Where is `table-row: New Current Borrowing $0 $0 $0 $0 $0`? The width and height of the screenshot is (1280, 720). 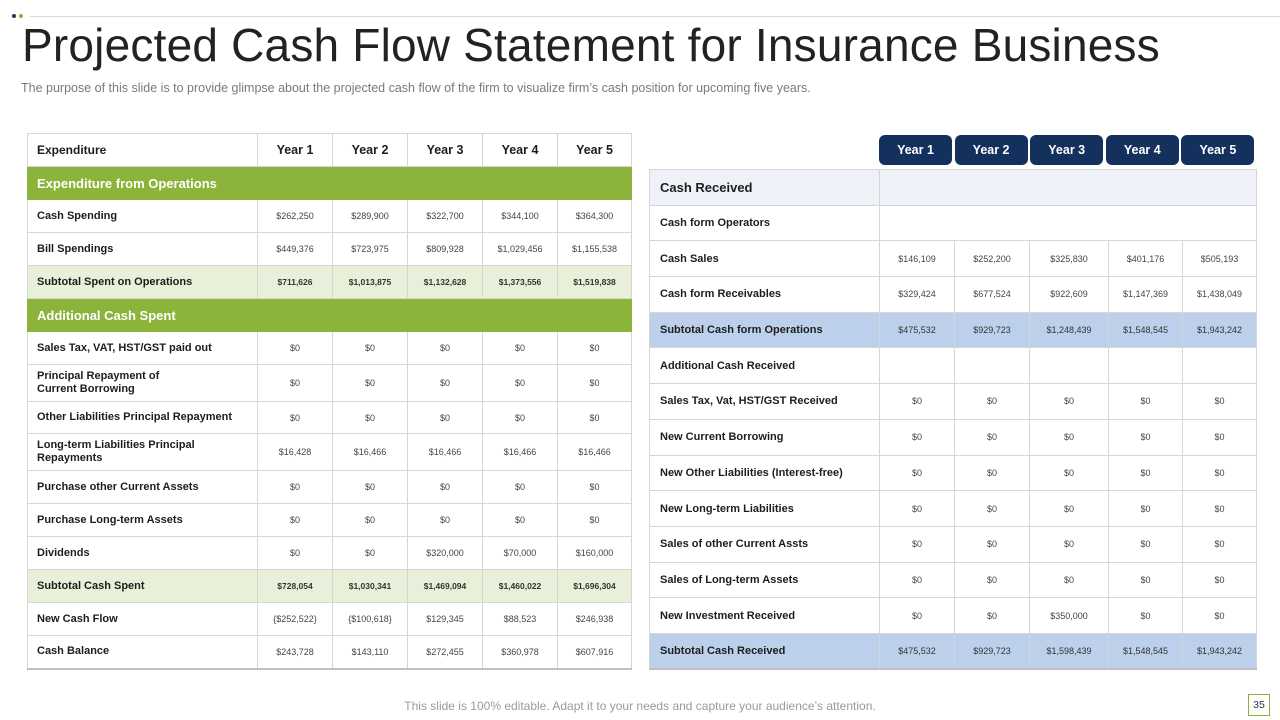 table-row: New Current Borrowing $0 $0 $0 $0 $0 is located at coordinates (953, 437).